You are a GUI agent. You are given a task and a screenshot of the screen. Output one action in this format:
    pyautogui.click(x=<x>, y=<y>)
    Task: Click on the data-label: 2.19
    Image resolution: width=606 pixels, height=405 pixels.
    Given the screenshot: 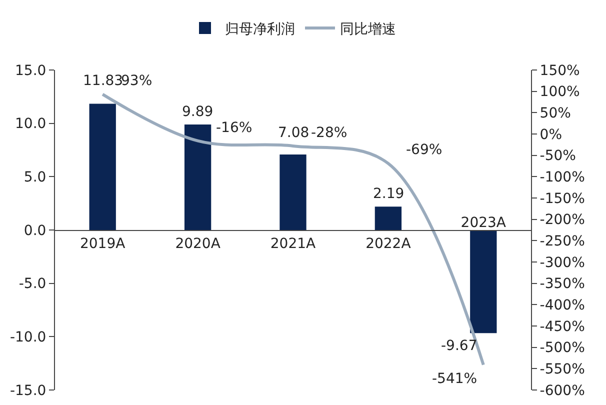 What is the action you would take?
    pyautogui.click(x=388, y=194)
    